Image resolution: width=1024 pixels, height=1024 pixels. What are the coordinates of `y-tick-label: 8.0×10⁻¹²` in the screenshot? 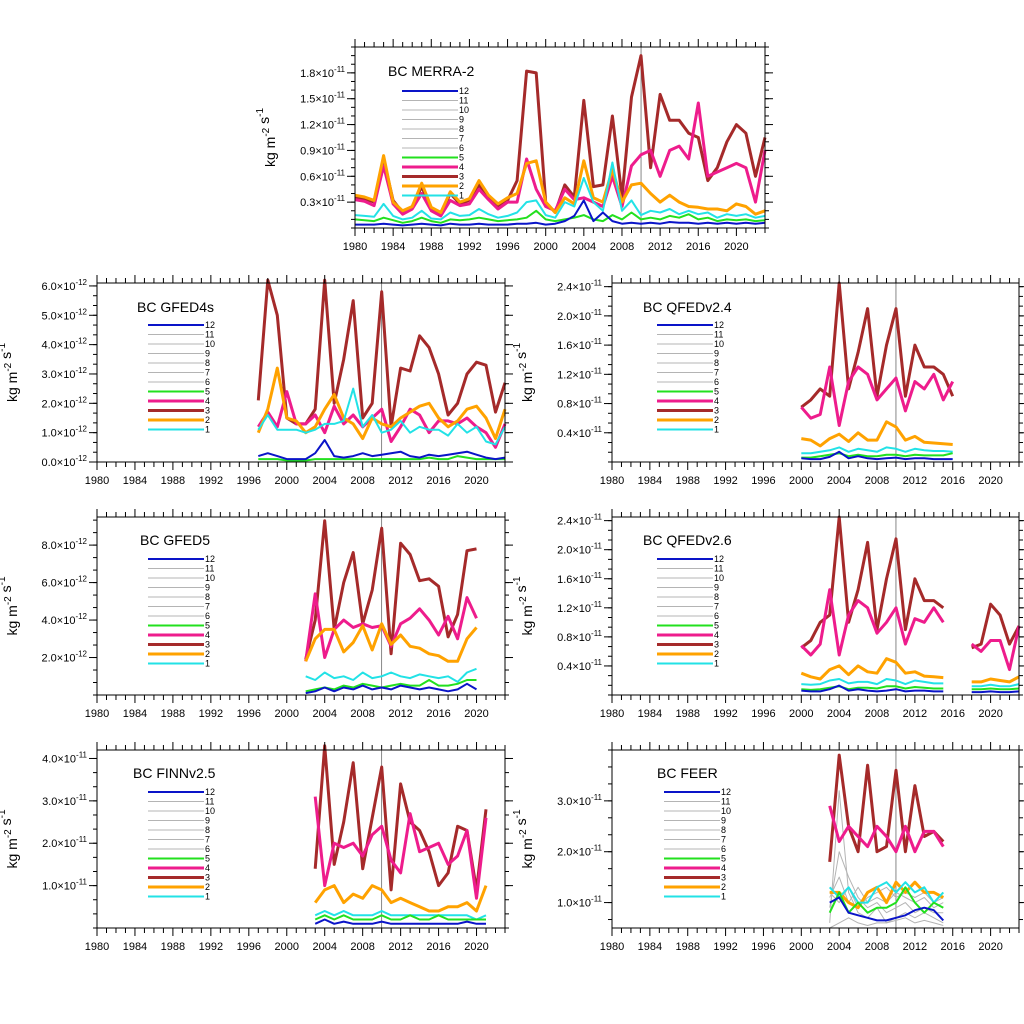 It's located at (64, 544).